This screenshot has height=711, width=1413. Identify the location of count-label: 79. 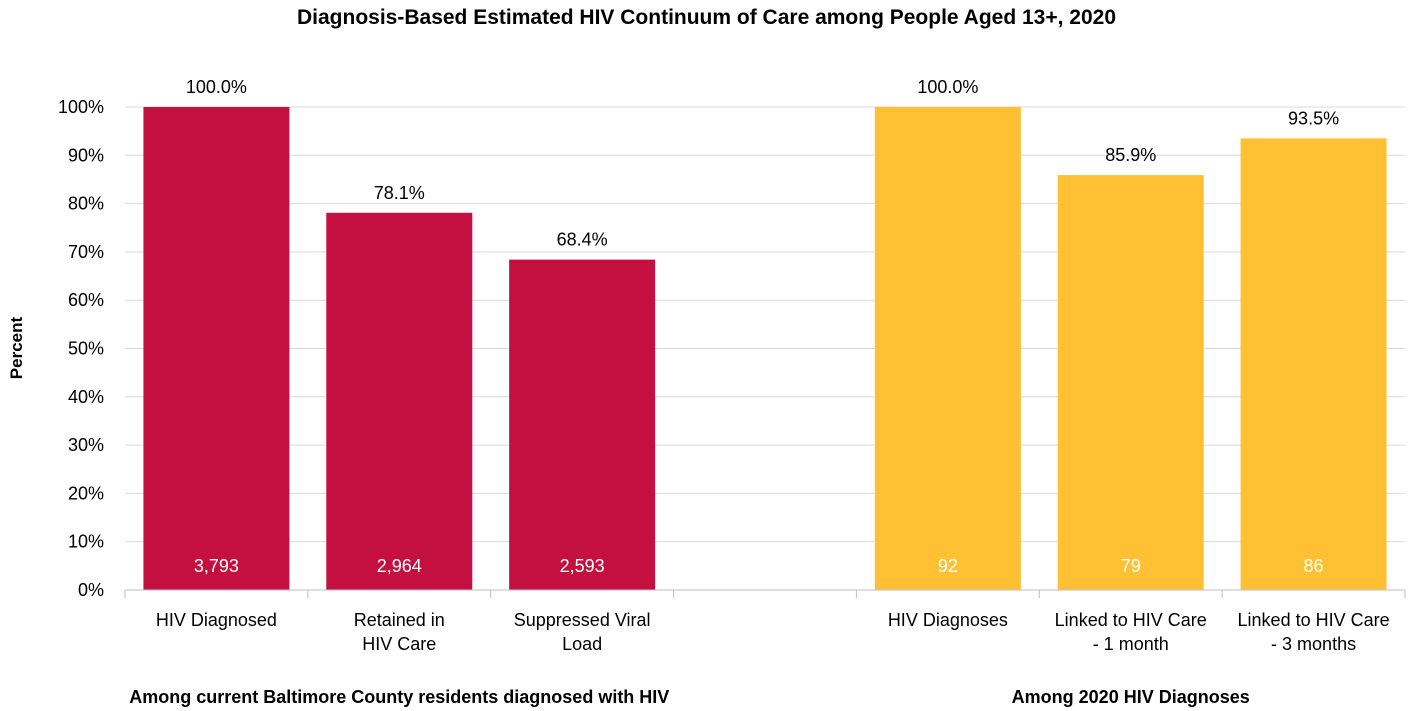
(1131, 566).